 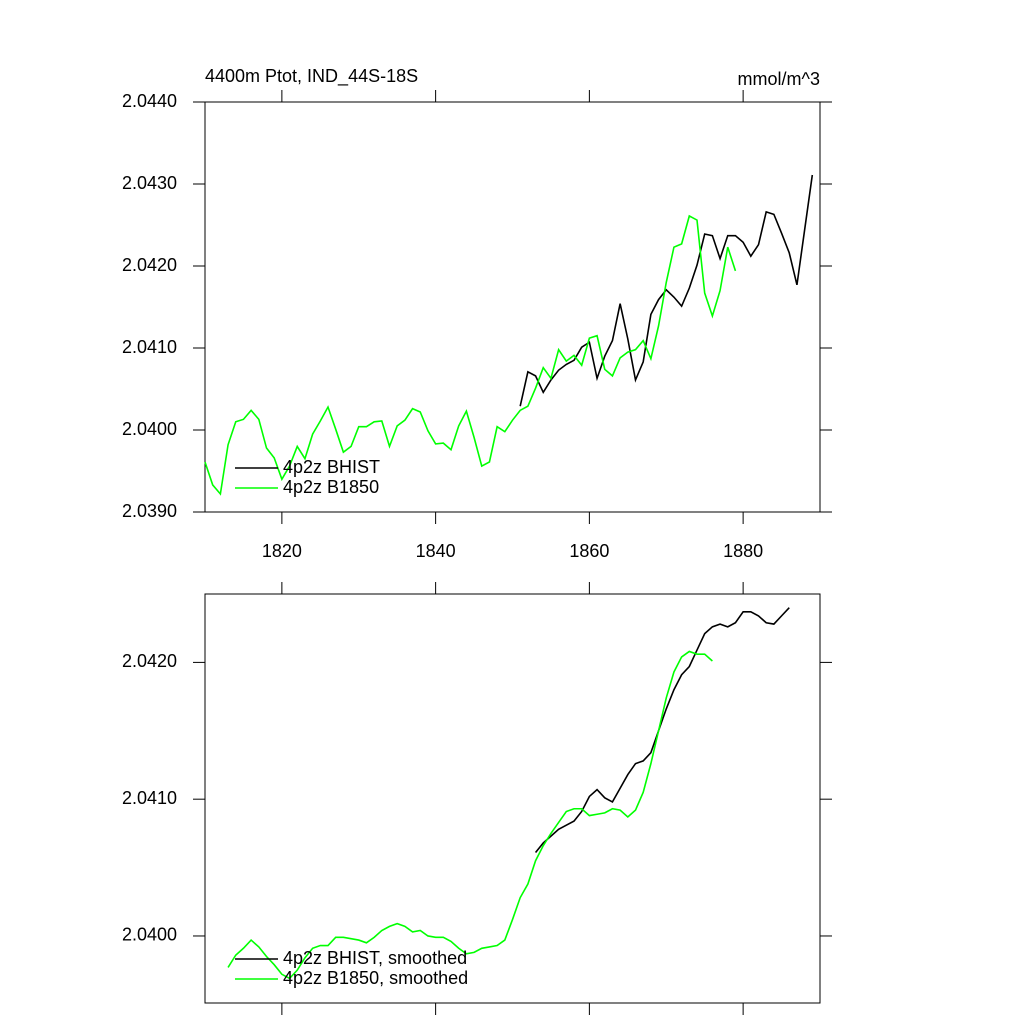 I want to click on y-tick-label: 2.0440, so click(x=149, y=101).